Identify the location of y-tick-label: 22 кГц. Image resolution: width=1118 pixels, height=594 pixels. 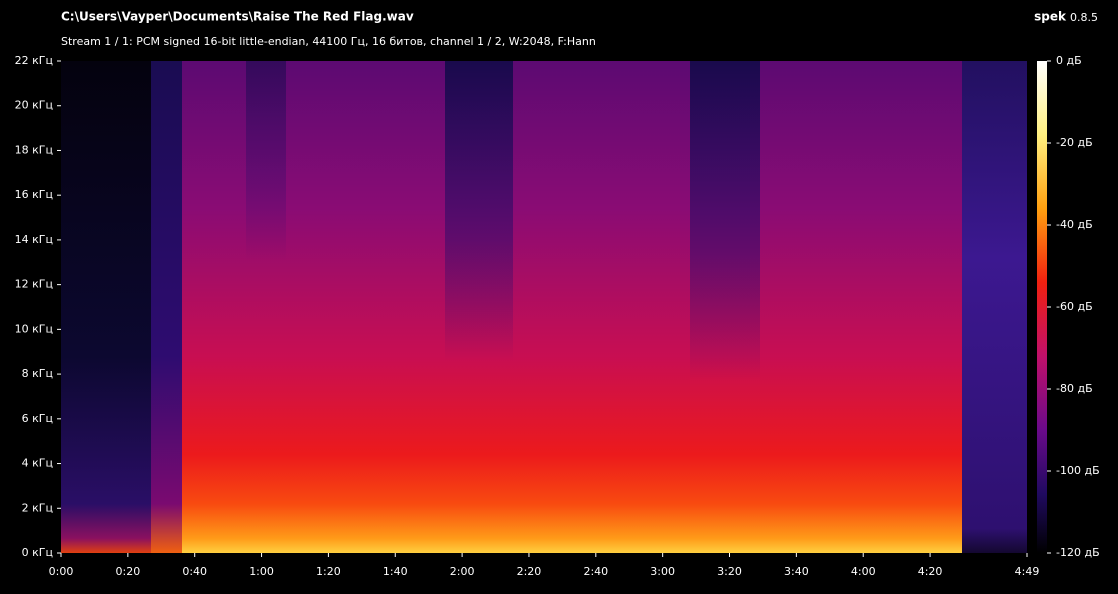
(34, 60).